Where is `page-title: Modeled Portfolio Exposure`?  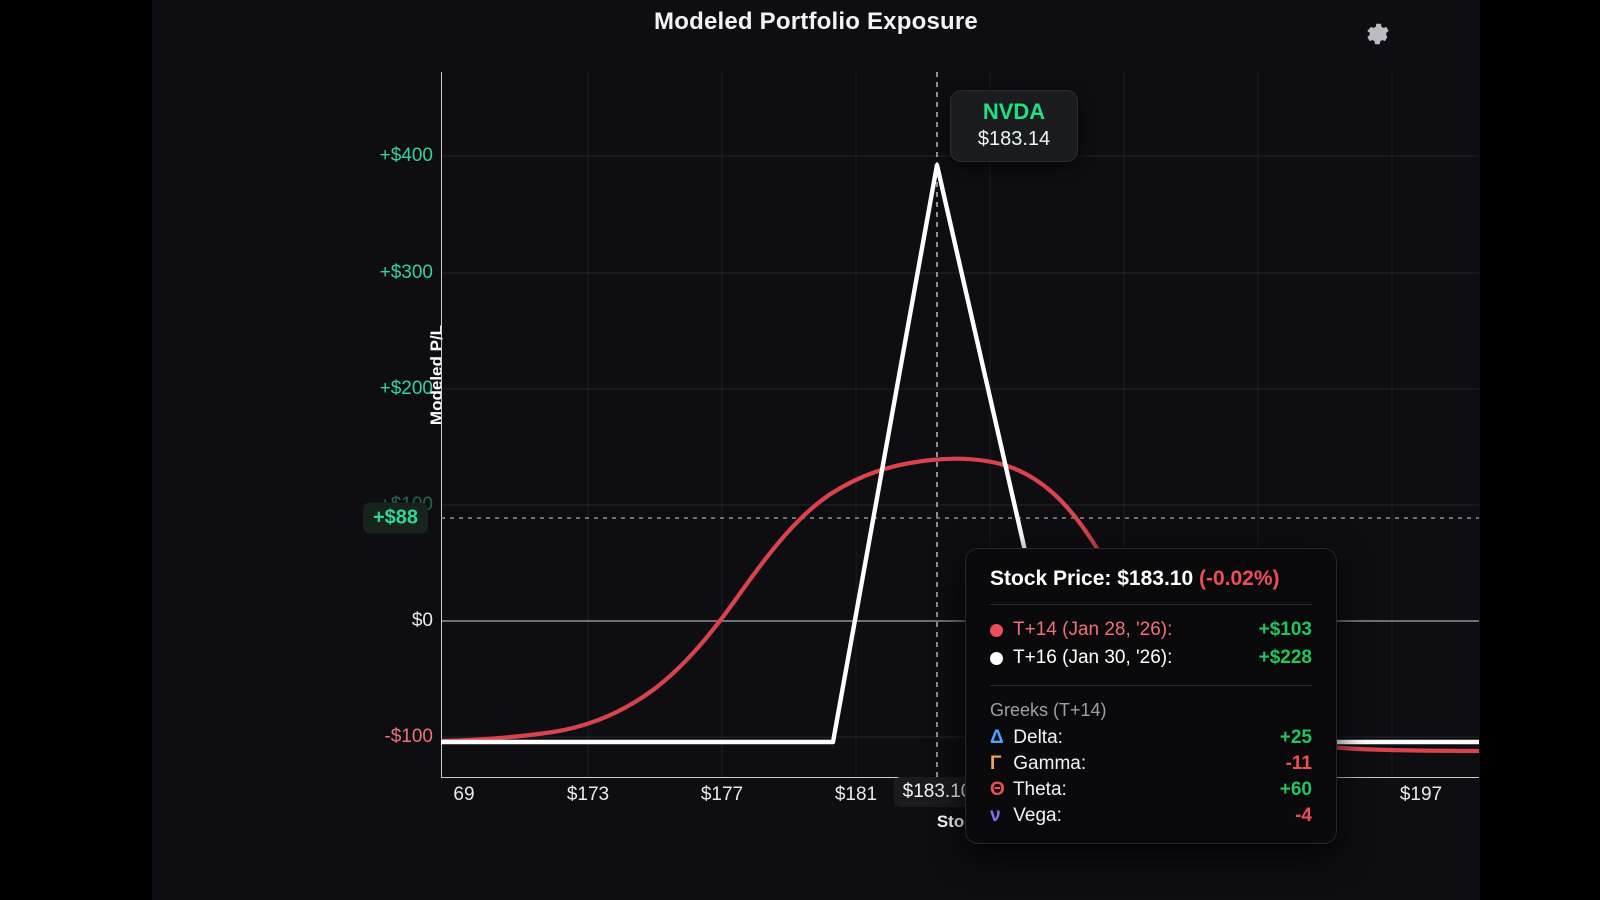
page-title: Modeled Portfolio Exposure is located at coordinates (816, 21).